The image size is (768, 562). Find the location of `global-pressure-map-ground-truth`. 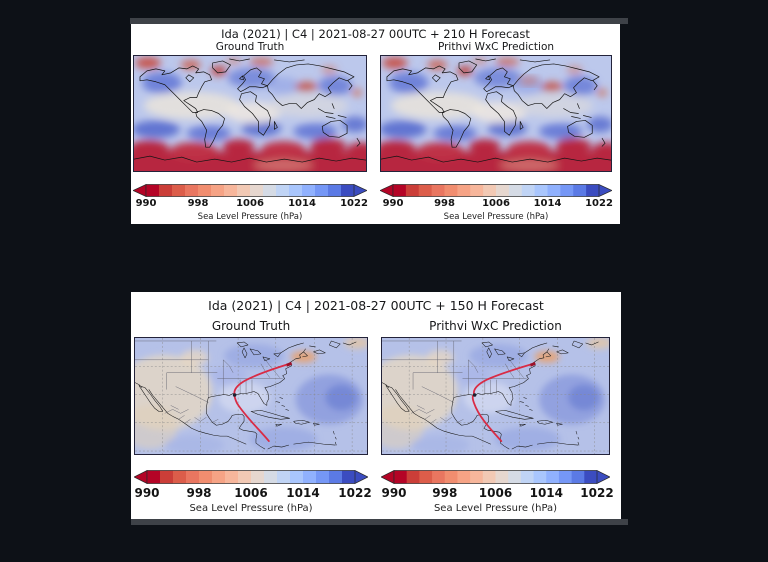

global-pressure-map-ground-truth is located at coordinates (250, 113).